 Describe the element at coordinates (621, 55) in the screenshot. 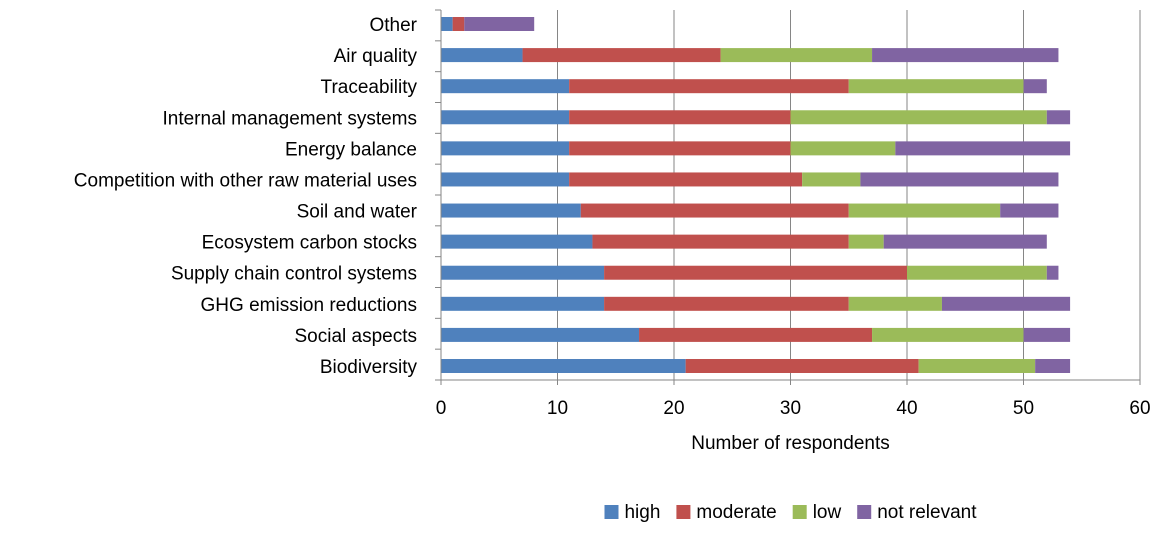

I see `bar-air-quality-moderate` at that location.